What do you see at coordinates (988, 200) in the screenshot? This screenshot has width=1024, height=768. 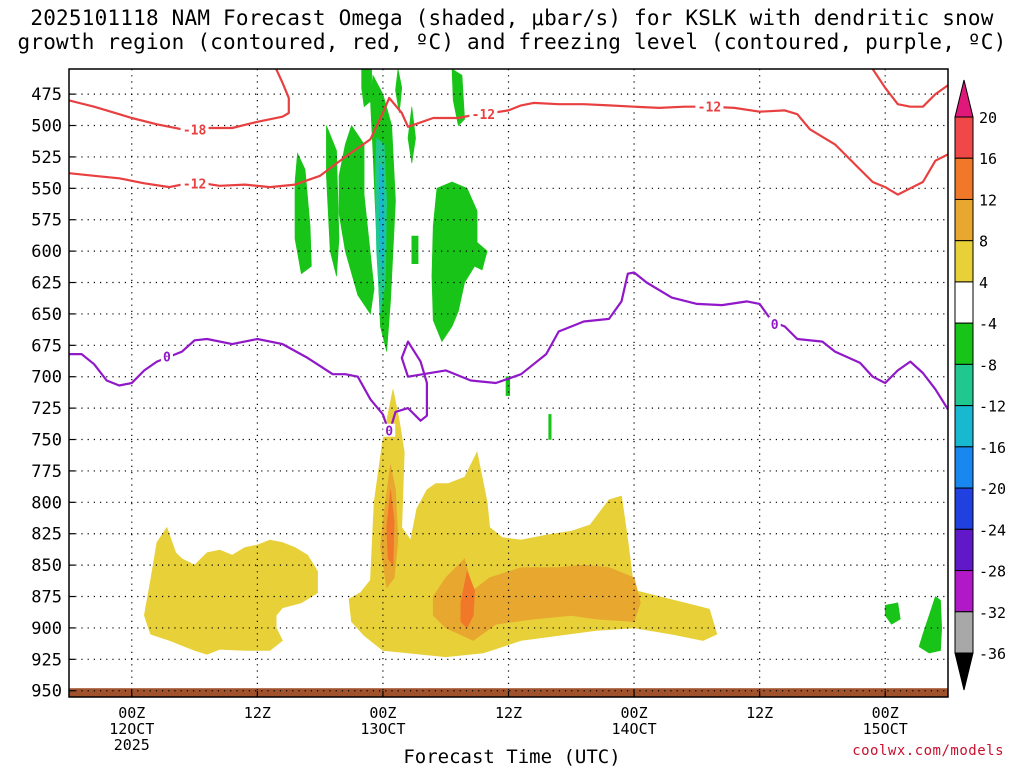 I see `colorbar-label-2: 12` at bounding box center [988, 200].